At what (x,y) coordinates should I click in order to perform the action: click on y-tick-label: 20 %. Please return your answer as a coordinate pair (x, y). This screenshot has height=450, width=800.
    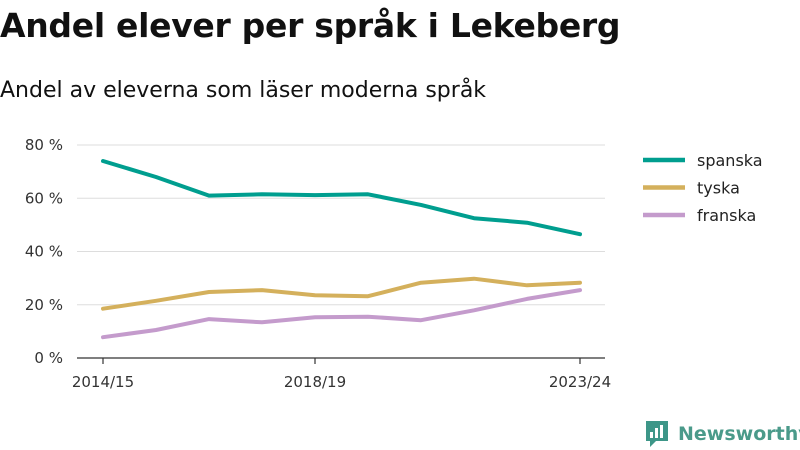
    Looking at the image, I should click on (44, 305).